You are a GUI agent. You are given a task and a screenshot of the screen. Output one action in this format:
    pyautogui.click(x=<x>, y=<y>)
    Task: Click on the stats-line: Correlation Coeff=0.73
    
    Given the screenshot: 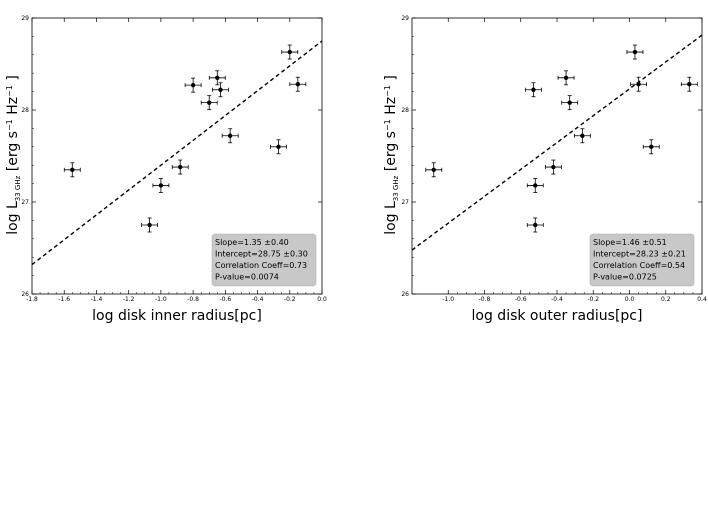 What is the action you would take?
    pyautogui.click(x=261, y=265)
    